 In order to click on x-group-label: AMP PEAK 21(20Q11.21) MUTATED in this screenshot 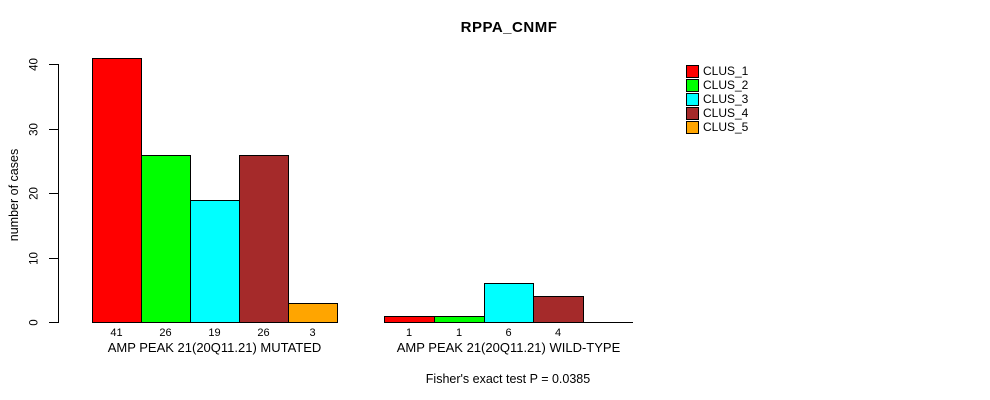, I will do `click(214, 347)`.